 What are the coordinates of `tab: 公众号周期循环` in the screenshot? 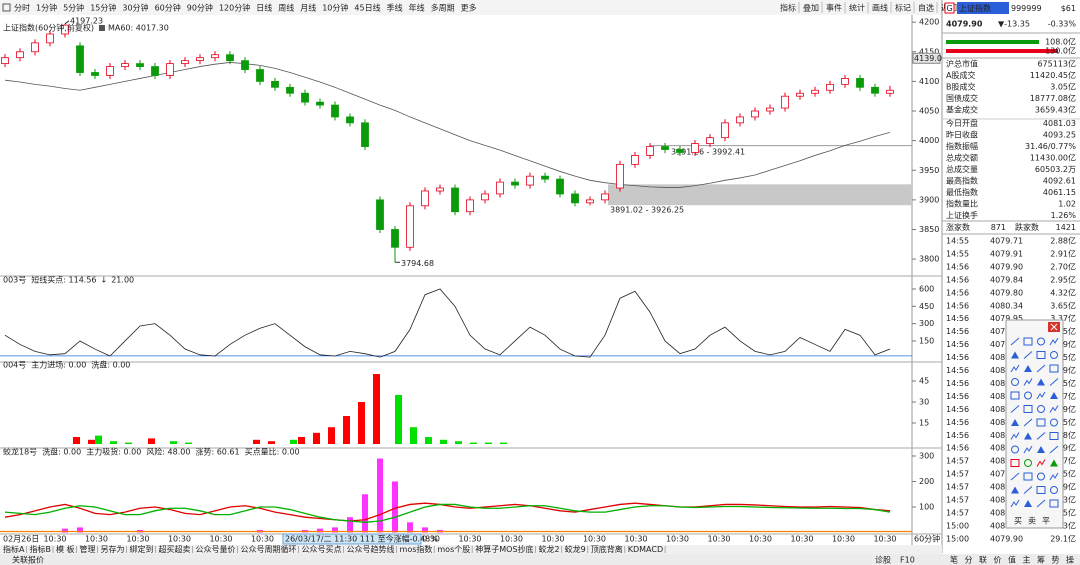 It's located at (269, 549).